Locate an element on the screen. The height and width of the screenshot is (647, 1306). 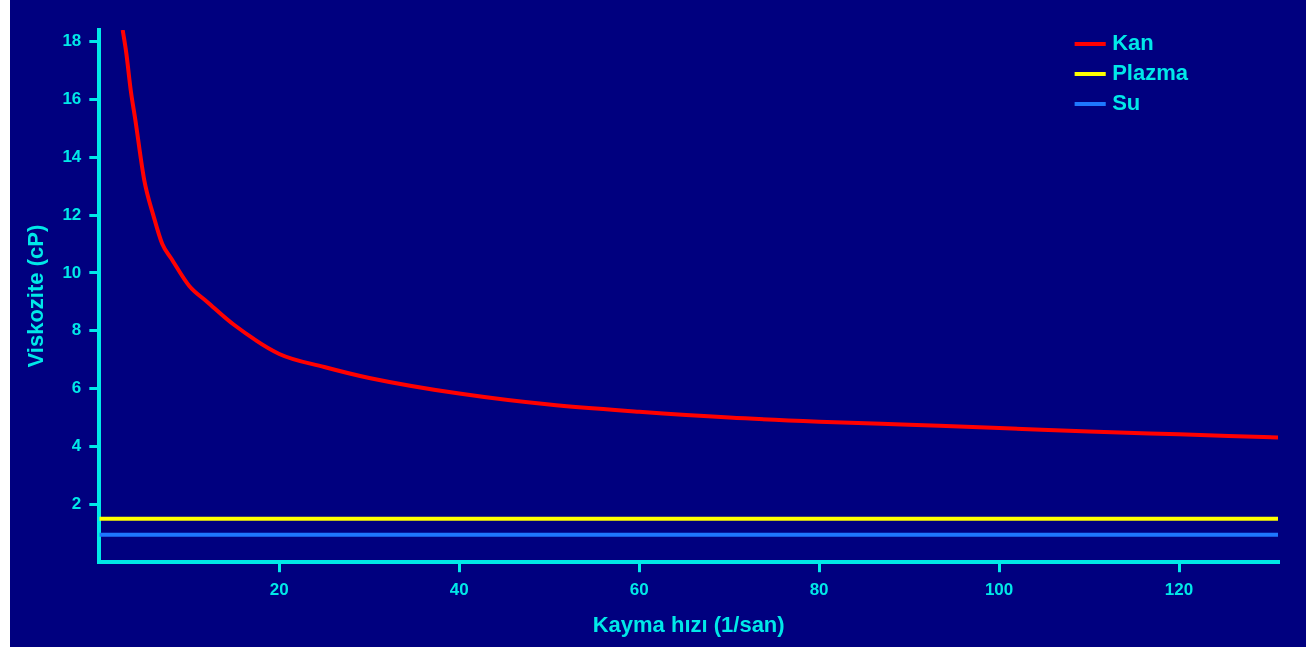
y-axis-title: Viskozite (cP) is located at coordinates (36, 296).